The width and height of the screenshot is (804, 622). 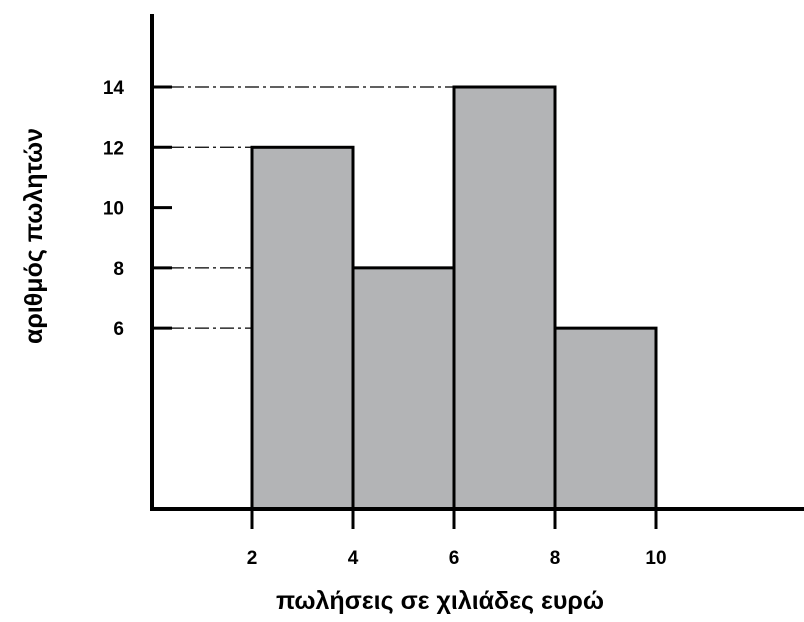 What do you see at coordinates (34, 236) in the screenshot?
I see `y-axis-title: αριθμός πωλητών` at bounding box center [34, 236].